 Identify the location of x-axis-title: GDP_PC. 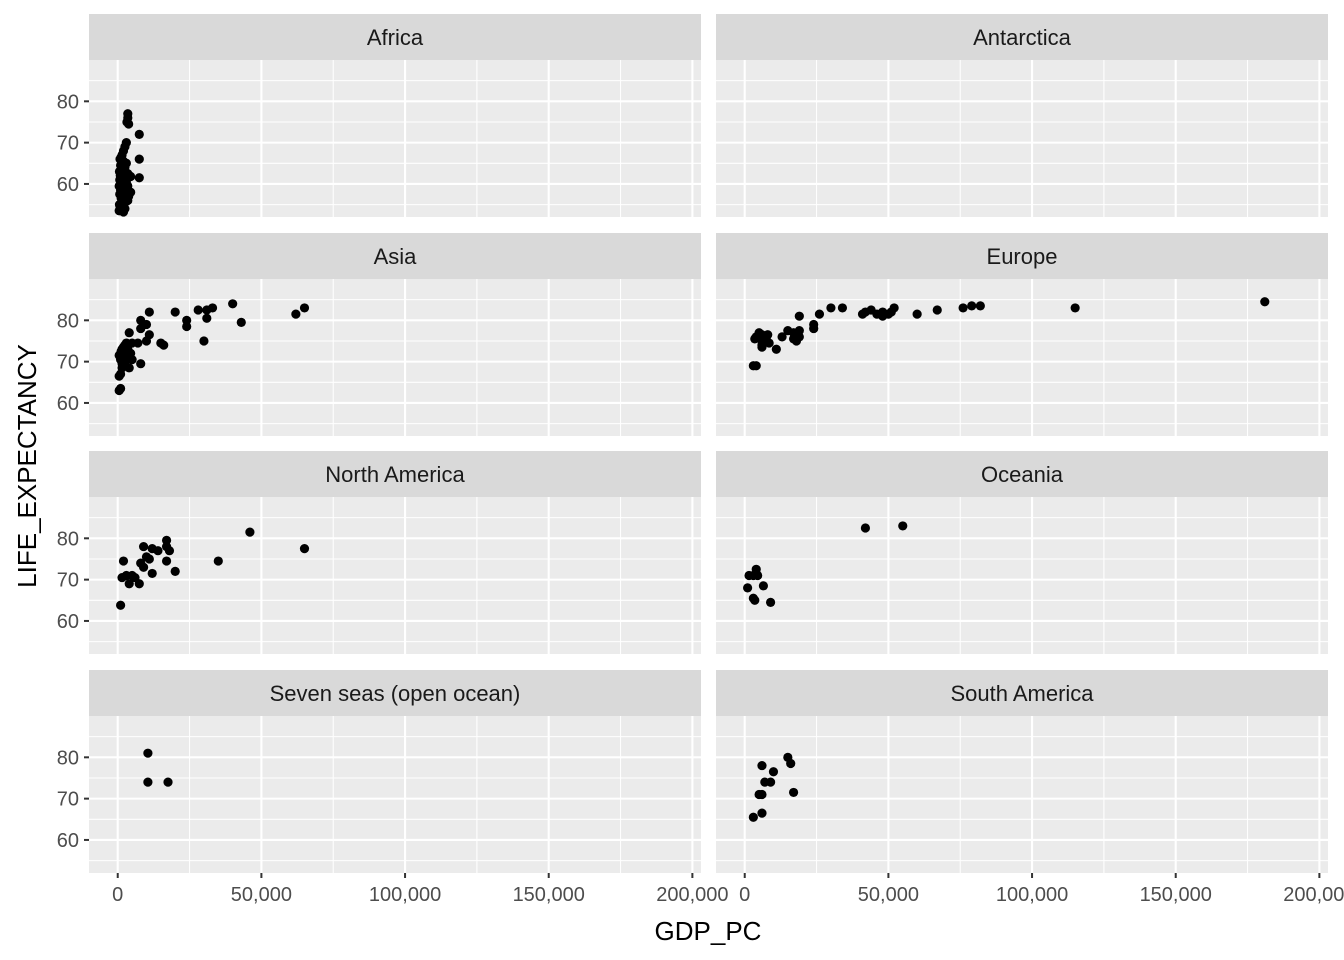
(708, 931).